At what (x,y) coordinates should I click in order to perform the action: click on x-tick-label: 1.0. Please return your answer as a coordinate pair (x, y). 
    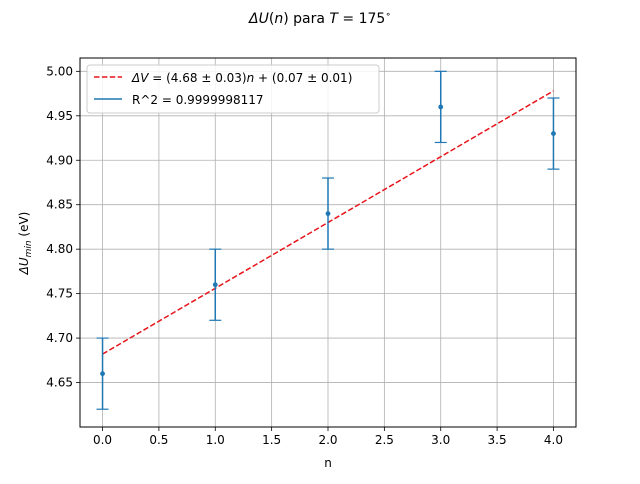
    Looking at the image, I should click on (215, 440).